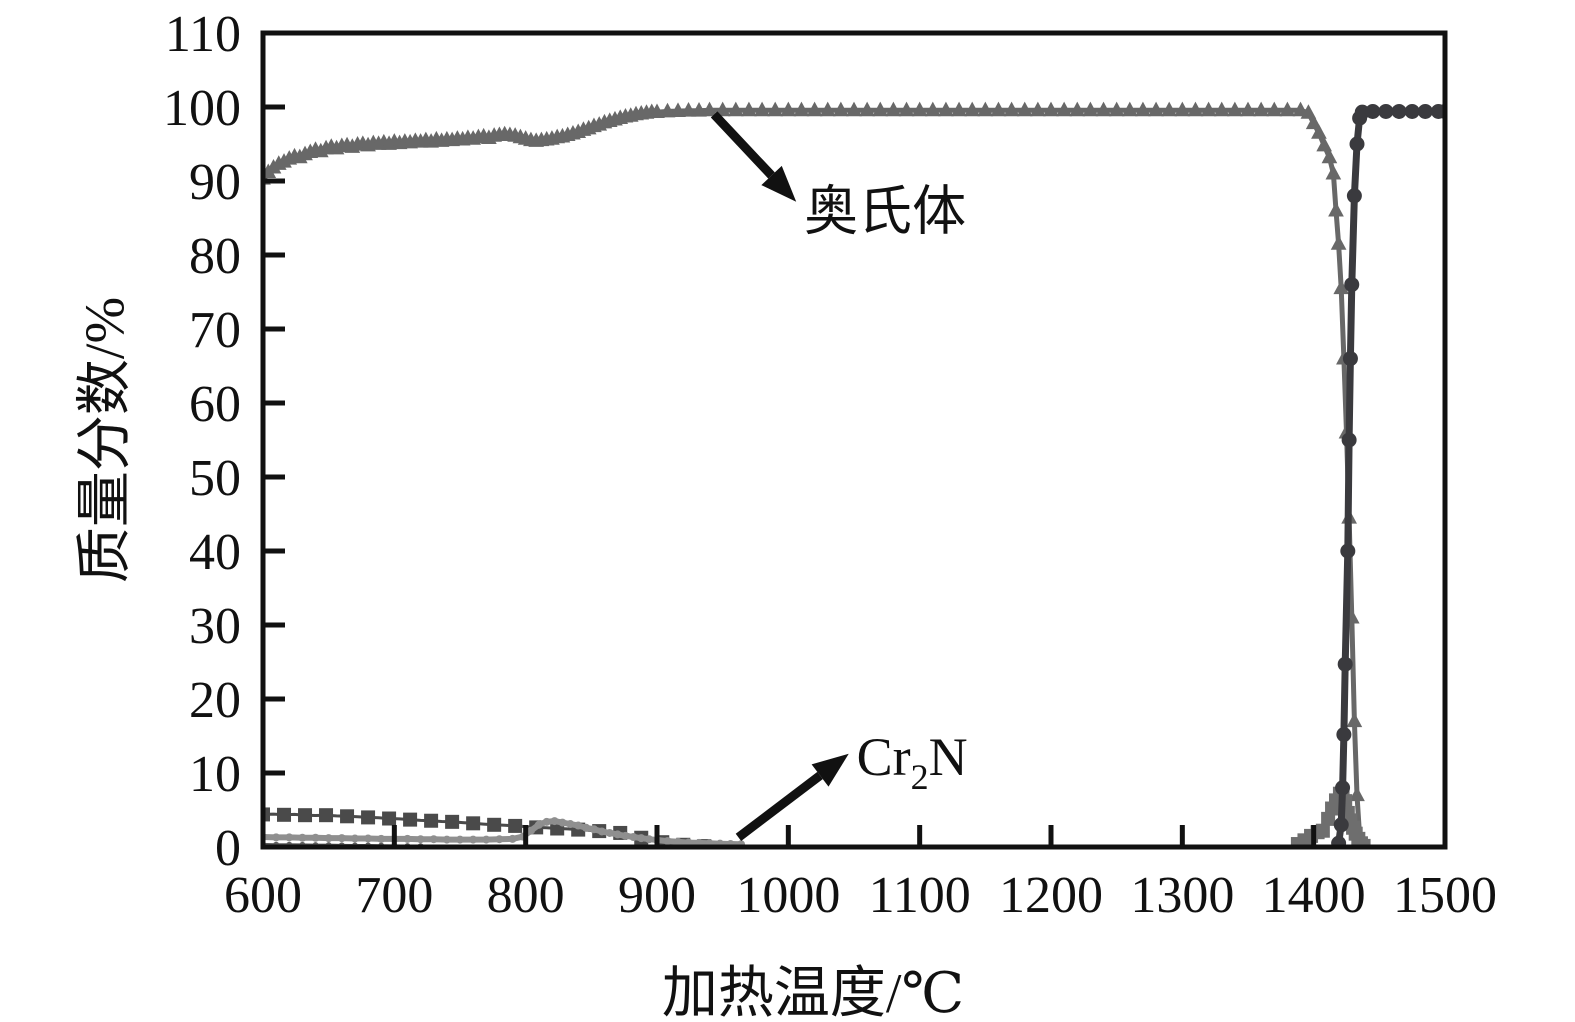 This screenshot has width=1575, height=1022. Describe the element at coordinates (1445, 895) in the screenshot. I see `x-tick-label: 1500` at that location.